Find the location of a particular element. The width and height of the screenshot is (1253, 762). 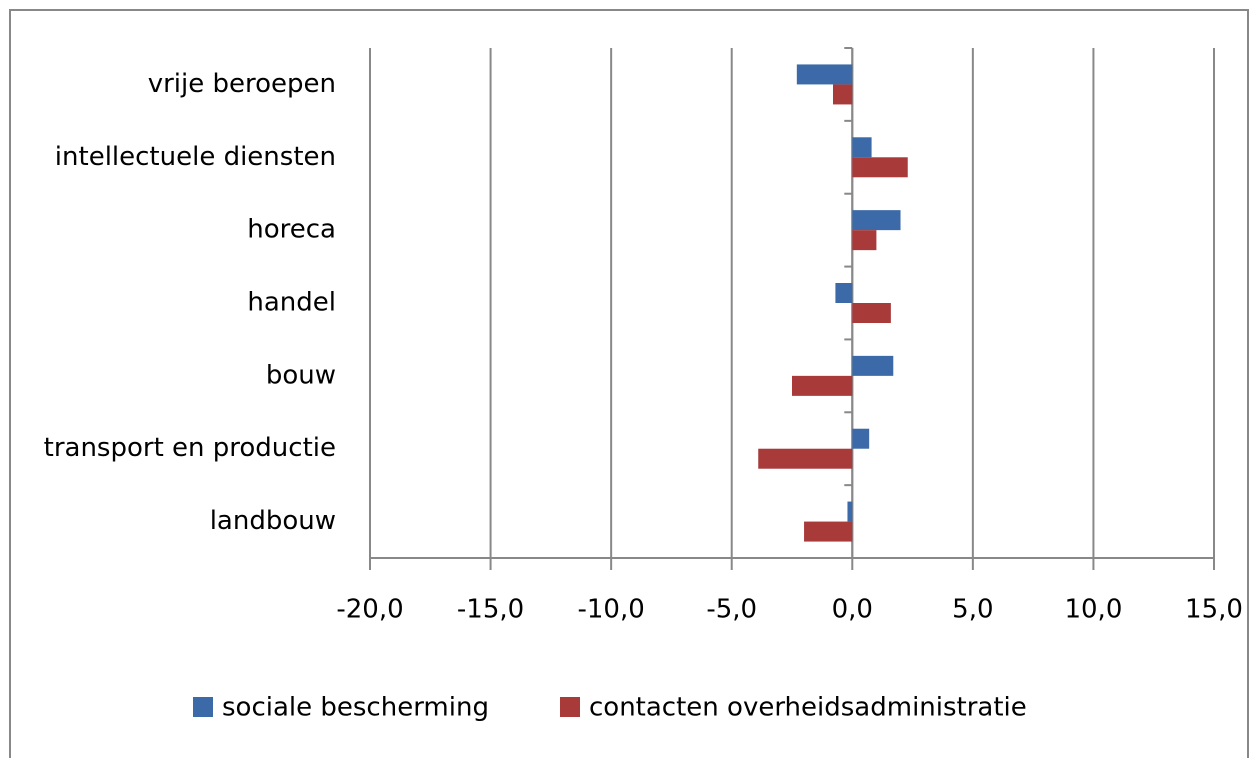

x-tick-label: 0,0 is located at coordinates (852, 610).